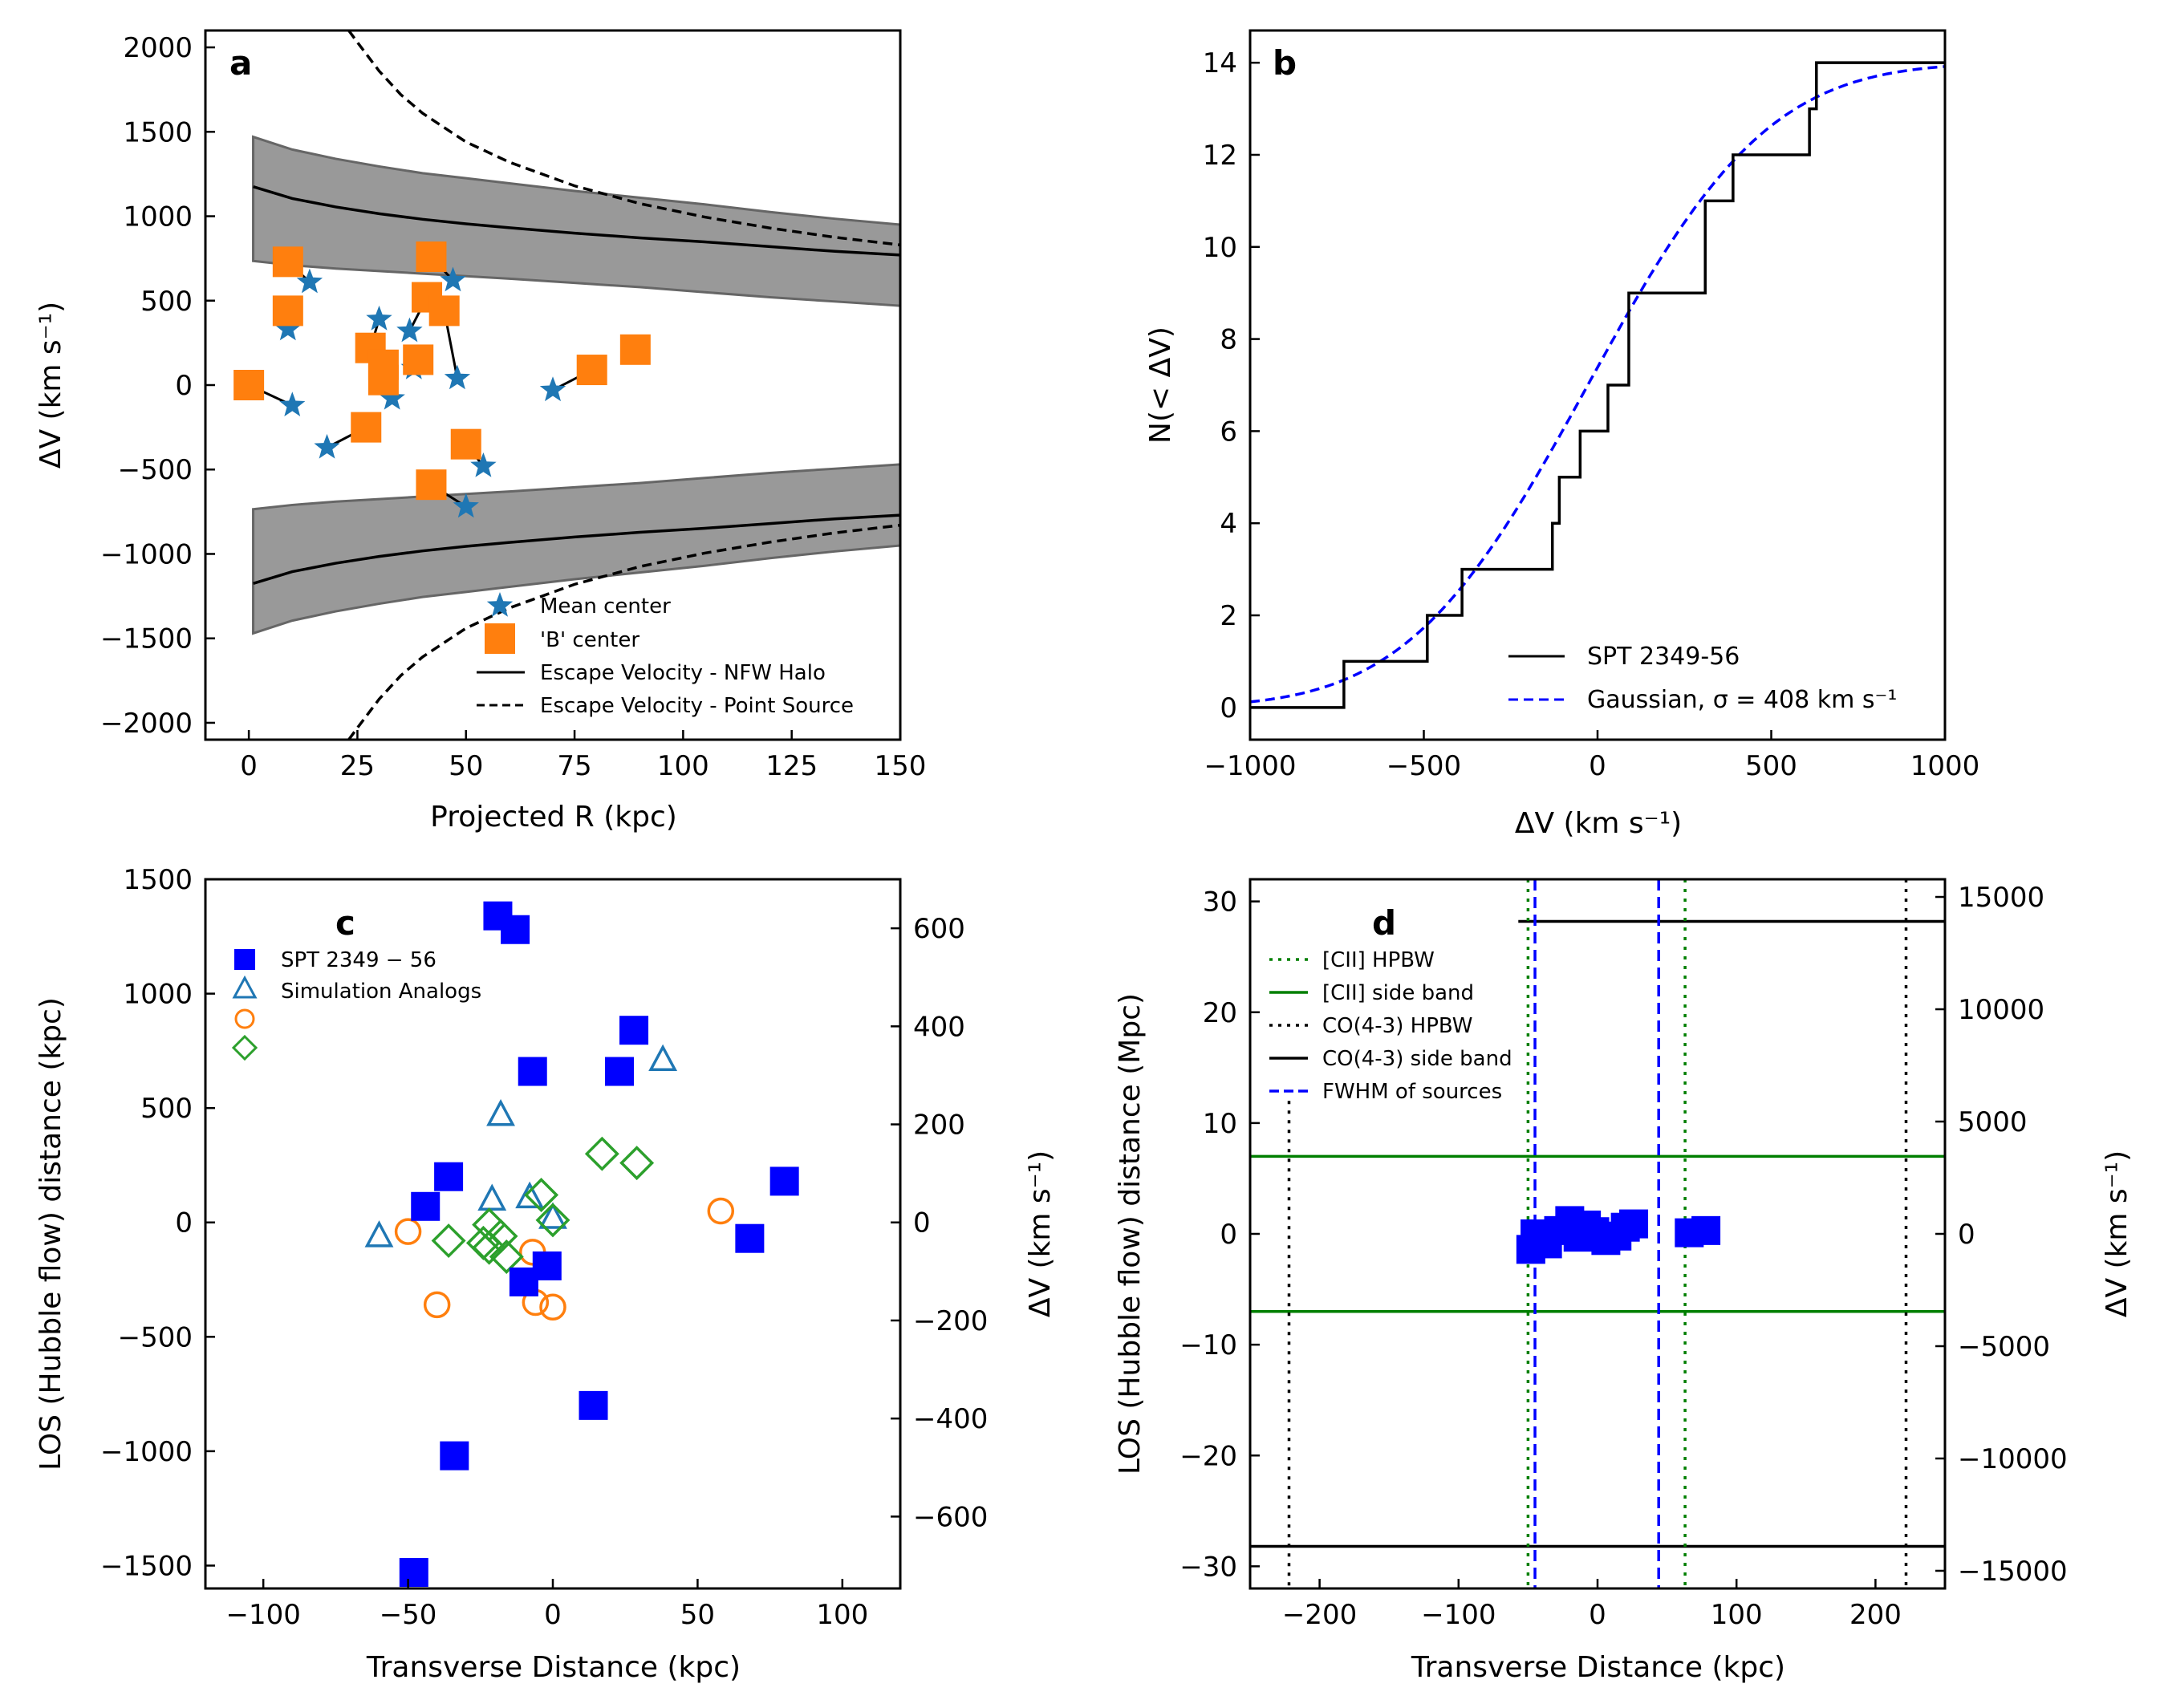 Image resolution: width=2160 pixels, height=1708 pixels. What do you see at coordinates (576, 549) in the screenshot?
I see `nfw-escape-line` at bounding box center [576, 549].